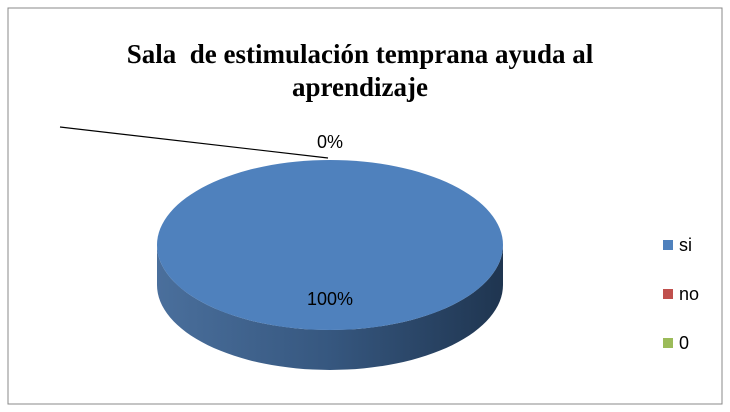 Image resolution: width=730 pixels, height=412 pixels. Describe the element at coordinates (685, 245) in the screenshot. I see `legend-label: si` at that location.